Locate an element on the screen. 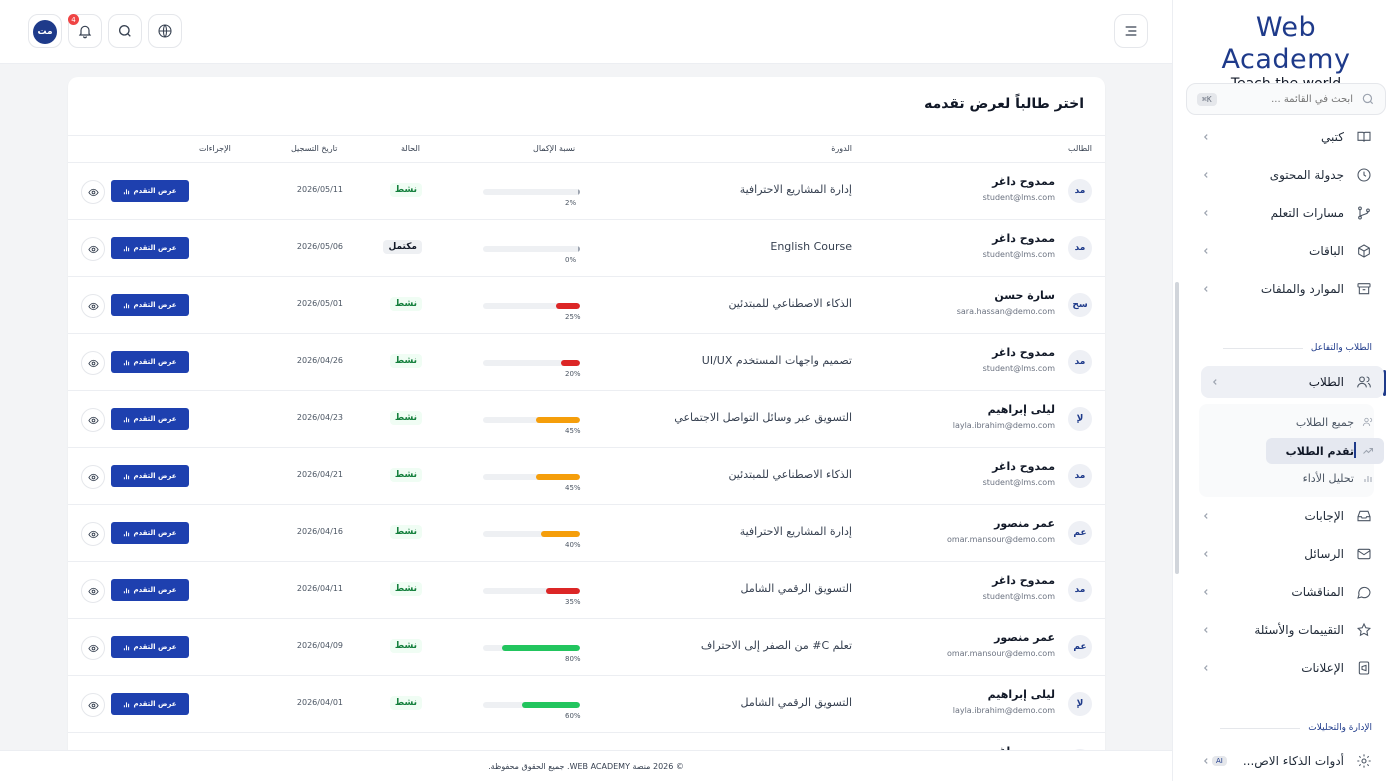 The height and width of the screenshot is (781, 1400). submenu-item-student-progress: تقدم الطلاب is located at coordinates (1325, 451).